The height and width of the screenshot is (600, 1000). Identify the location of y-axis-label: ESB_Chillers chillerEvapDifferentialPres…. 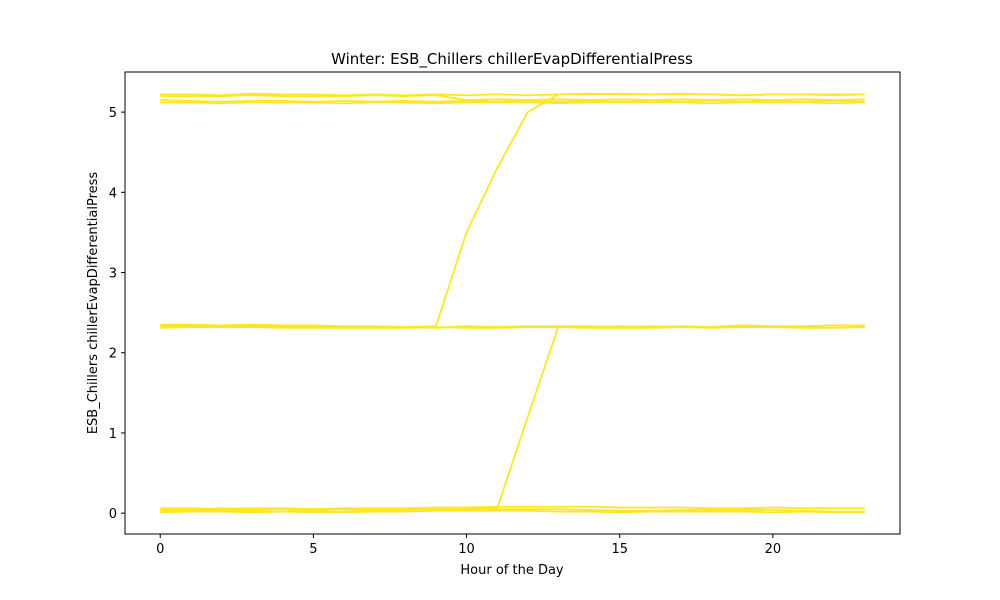
(93, 303).